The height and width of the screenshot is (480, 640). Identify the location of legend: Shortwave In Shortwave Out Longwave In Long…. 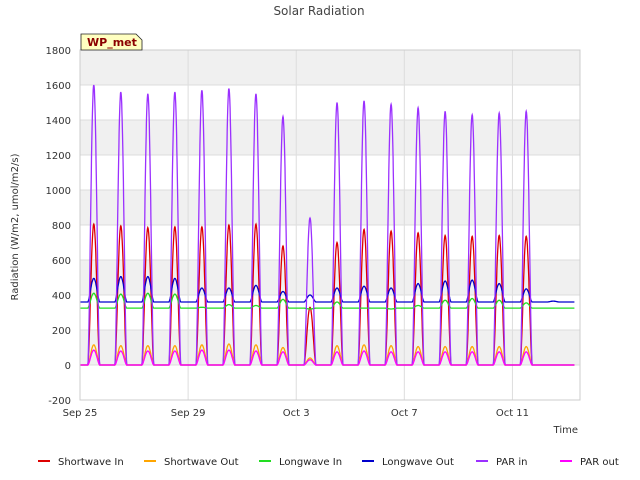
(328, 462).